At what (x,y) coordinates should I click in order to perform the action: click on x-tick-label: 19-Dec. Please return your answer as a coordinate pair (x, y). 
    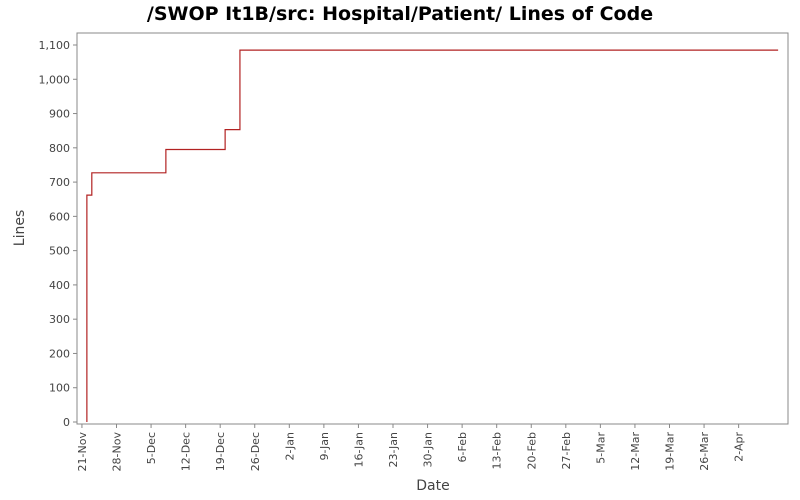
    Looking at the image, I should click on (220, 451).